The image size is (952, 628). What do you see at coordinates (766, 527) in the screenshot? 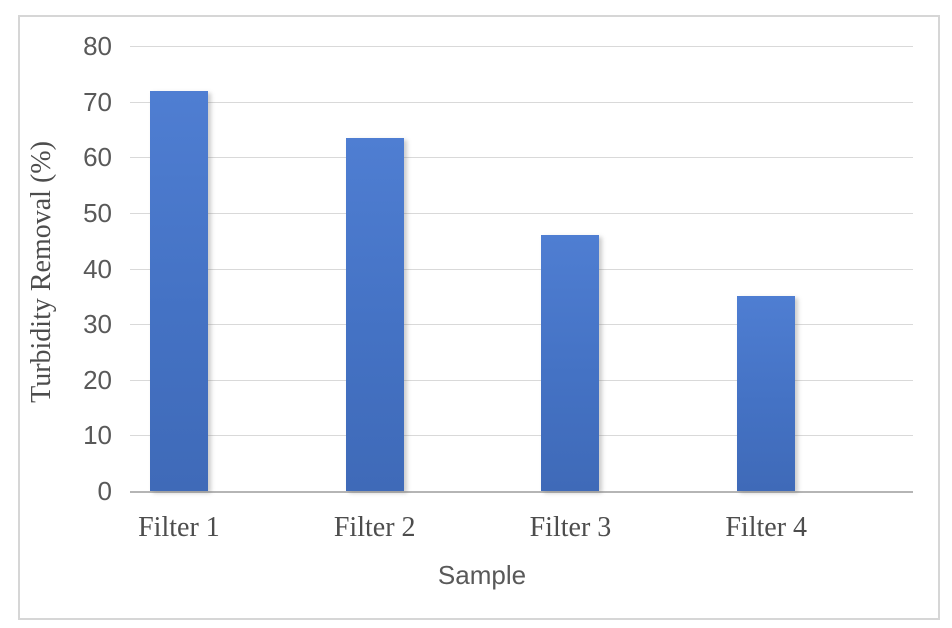
I see `x-tick-label: Filter 4` at bounding box center [766, 527].